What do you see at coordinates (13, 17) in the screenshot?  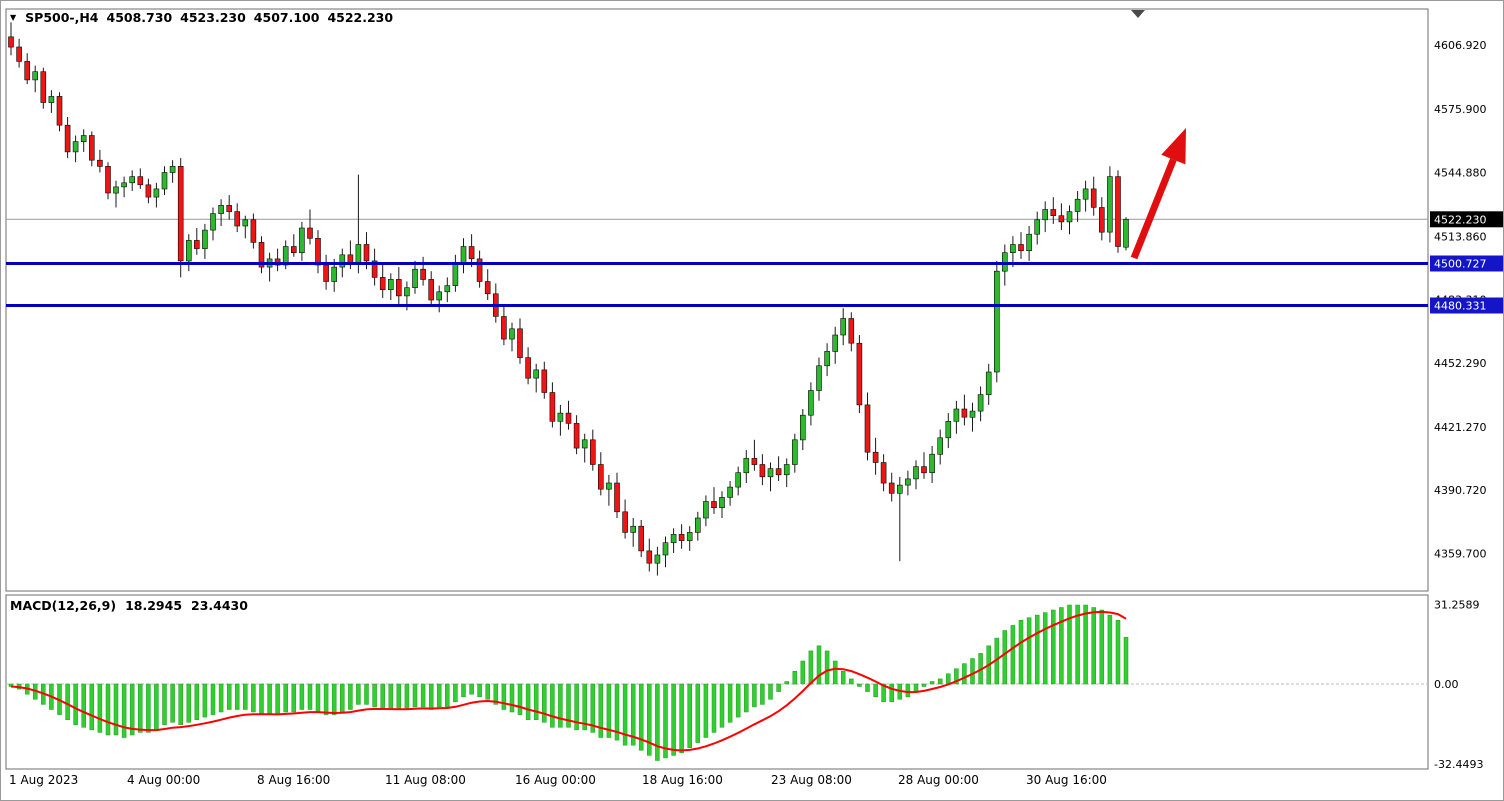 I see `symbol-marker-icon: ▼` at bounding box center [13, 17].